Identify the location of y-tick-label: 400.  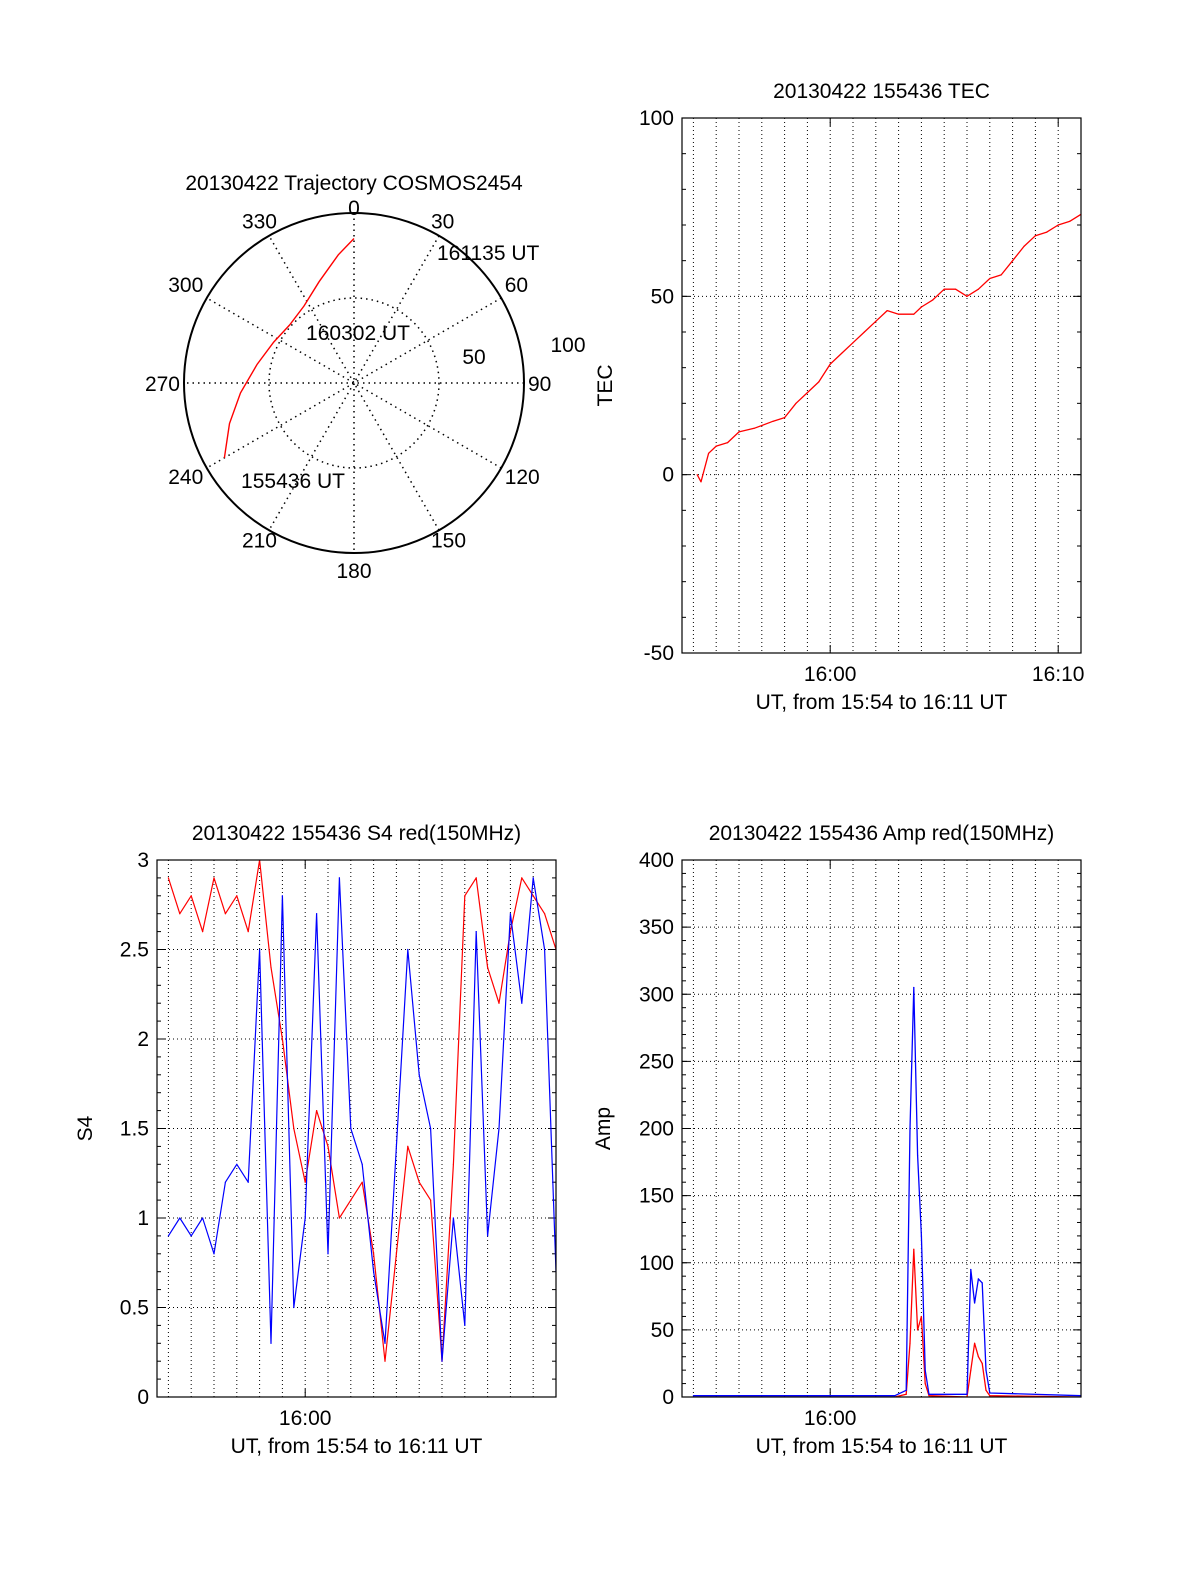
(656, 860).